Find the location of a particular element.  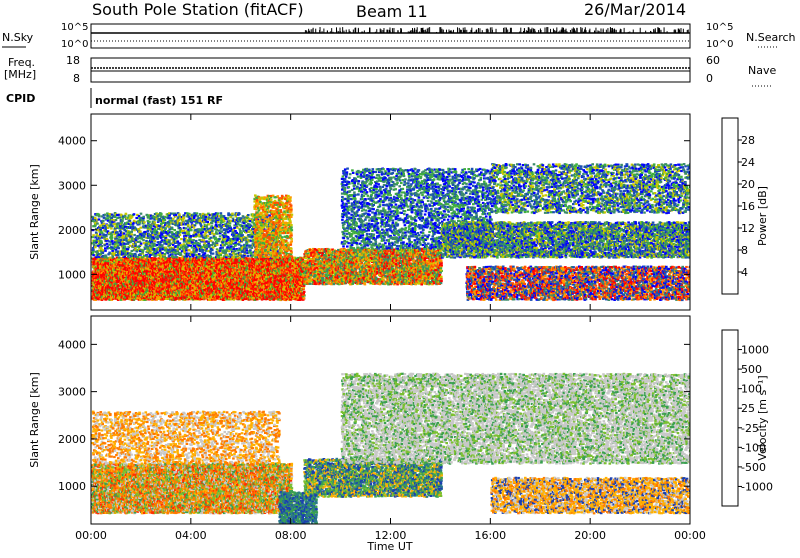

cpid-label: CPID is located at coordinates (20, 98).